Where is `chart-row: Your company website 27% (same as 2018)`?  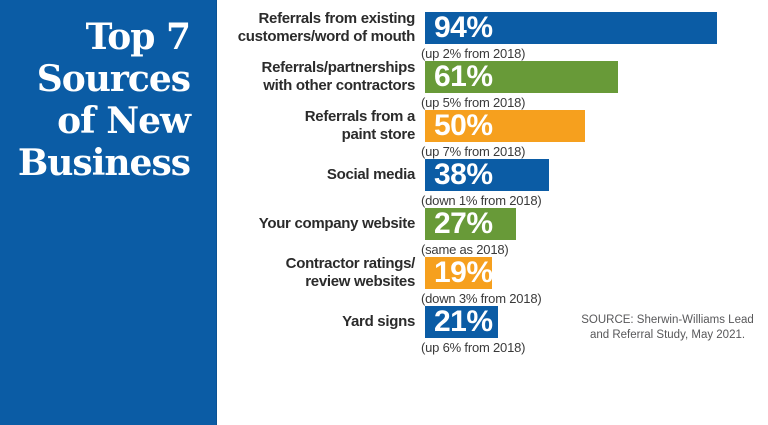 chart-row: Your company website 27% (same as 2018) is located at coordinates (492, 231).